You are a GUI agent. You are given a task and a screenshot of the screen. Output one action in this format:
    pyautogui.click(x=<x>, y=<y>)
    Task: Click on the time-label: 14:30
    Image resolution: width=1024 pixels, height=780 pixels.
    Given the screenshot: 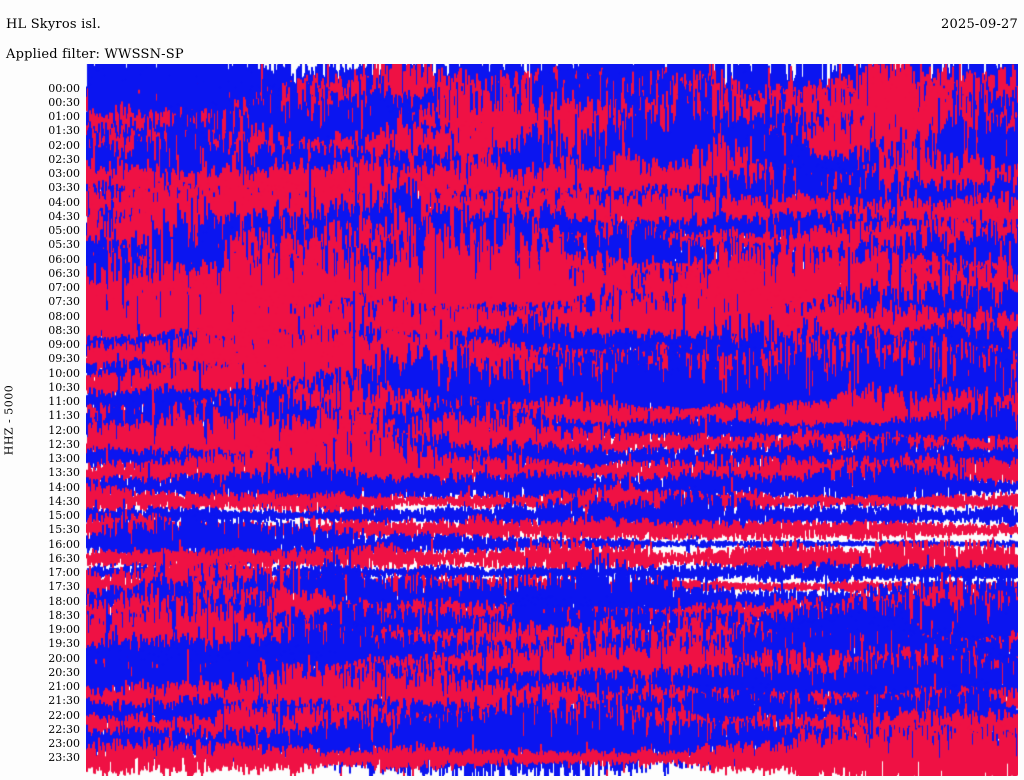 What is the action you would take?
    pyautogui.click(x=64, y=501)
    